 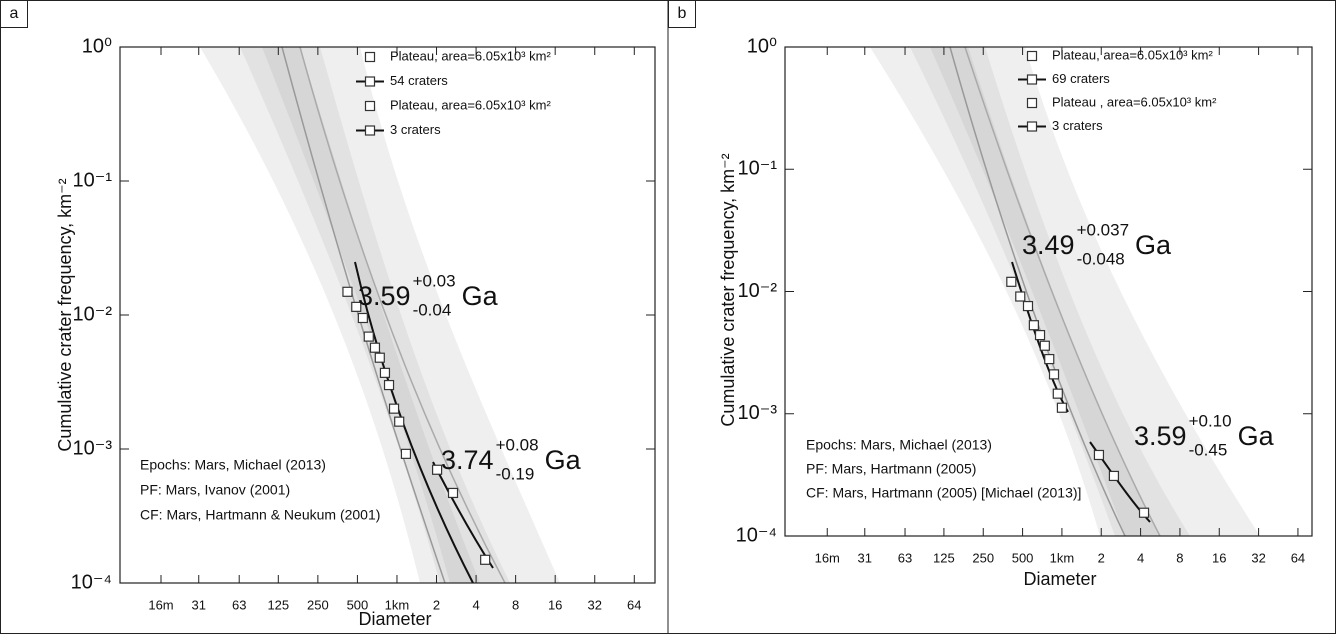 I want to click on panel-label: a, so click(x=14, y=13).